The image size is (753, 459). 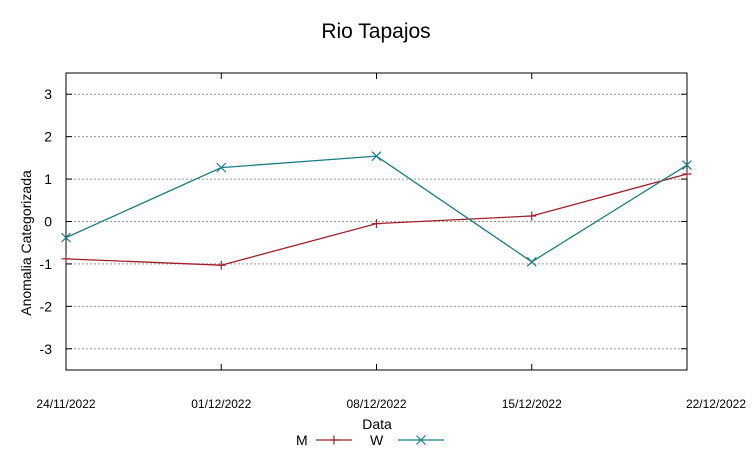 What do you see at coordinates (221, 404) in the screenshot?
I see `x-tick-label: 01/12/2022` at bounding box center [221, 404].